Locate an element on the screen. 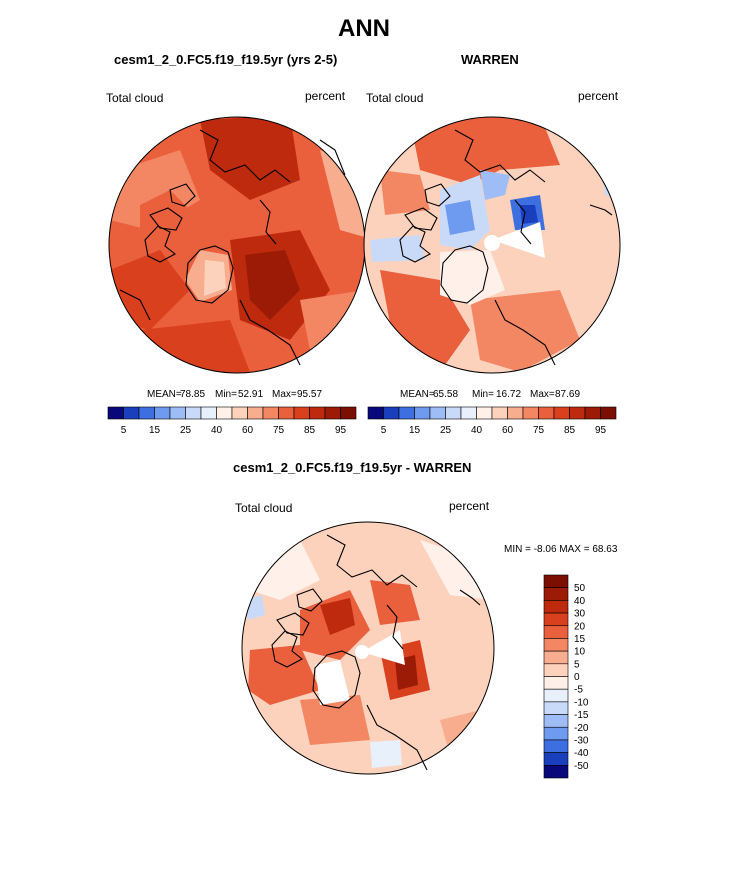 The image size is (733, 882). panel-a-mean-label: MEAN= is located at coordinates (164, 394).